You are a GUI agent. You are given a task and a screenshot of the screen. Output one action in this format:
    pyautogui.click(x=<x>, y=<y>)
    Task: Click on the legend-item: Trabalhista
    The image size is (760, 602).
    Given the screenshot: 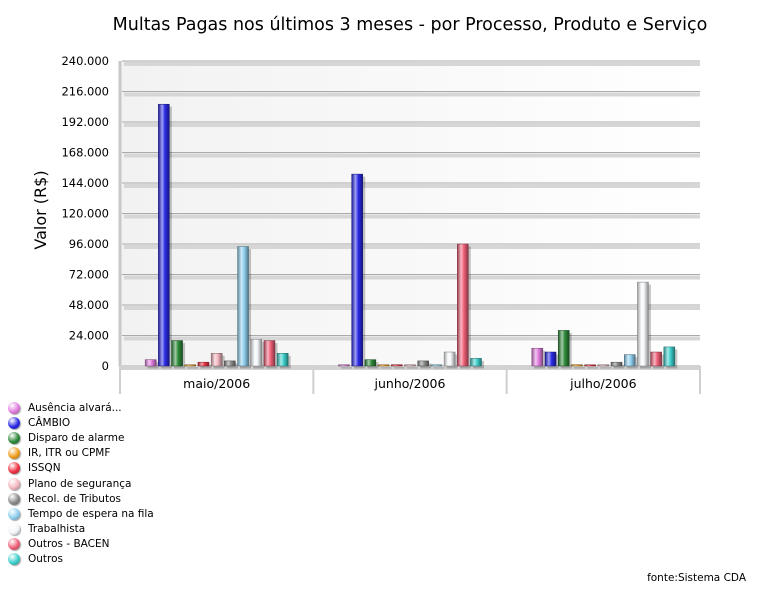 What is the action you would take?
    pyautogui.click(x=118, y=529)
    